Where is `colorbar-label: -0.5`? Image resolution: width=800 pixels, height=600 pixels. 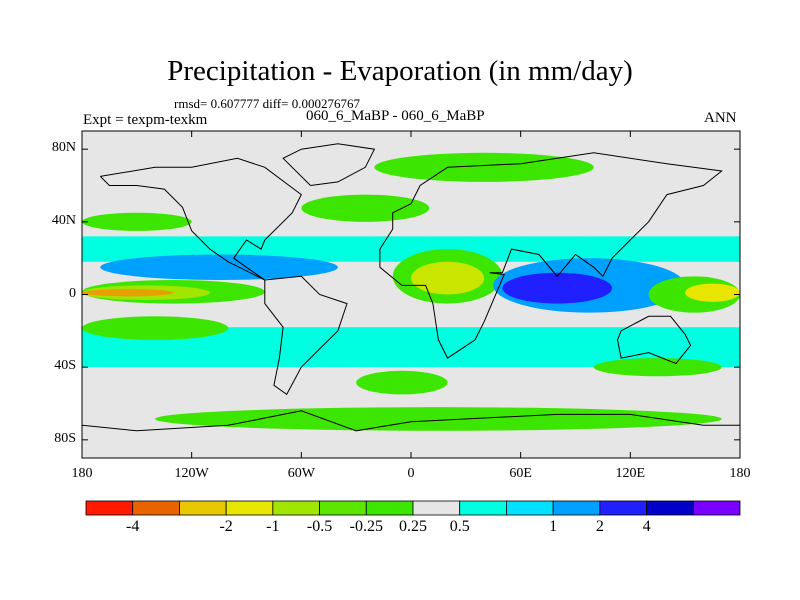
colorbar-label: -0.5 is located at coordinates (319, 526).